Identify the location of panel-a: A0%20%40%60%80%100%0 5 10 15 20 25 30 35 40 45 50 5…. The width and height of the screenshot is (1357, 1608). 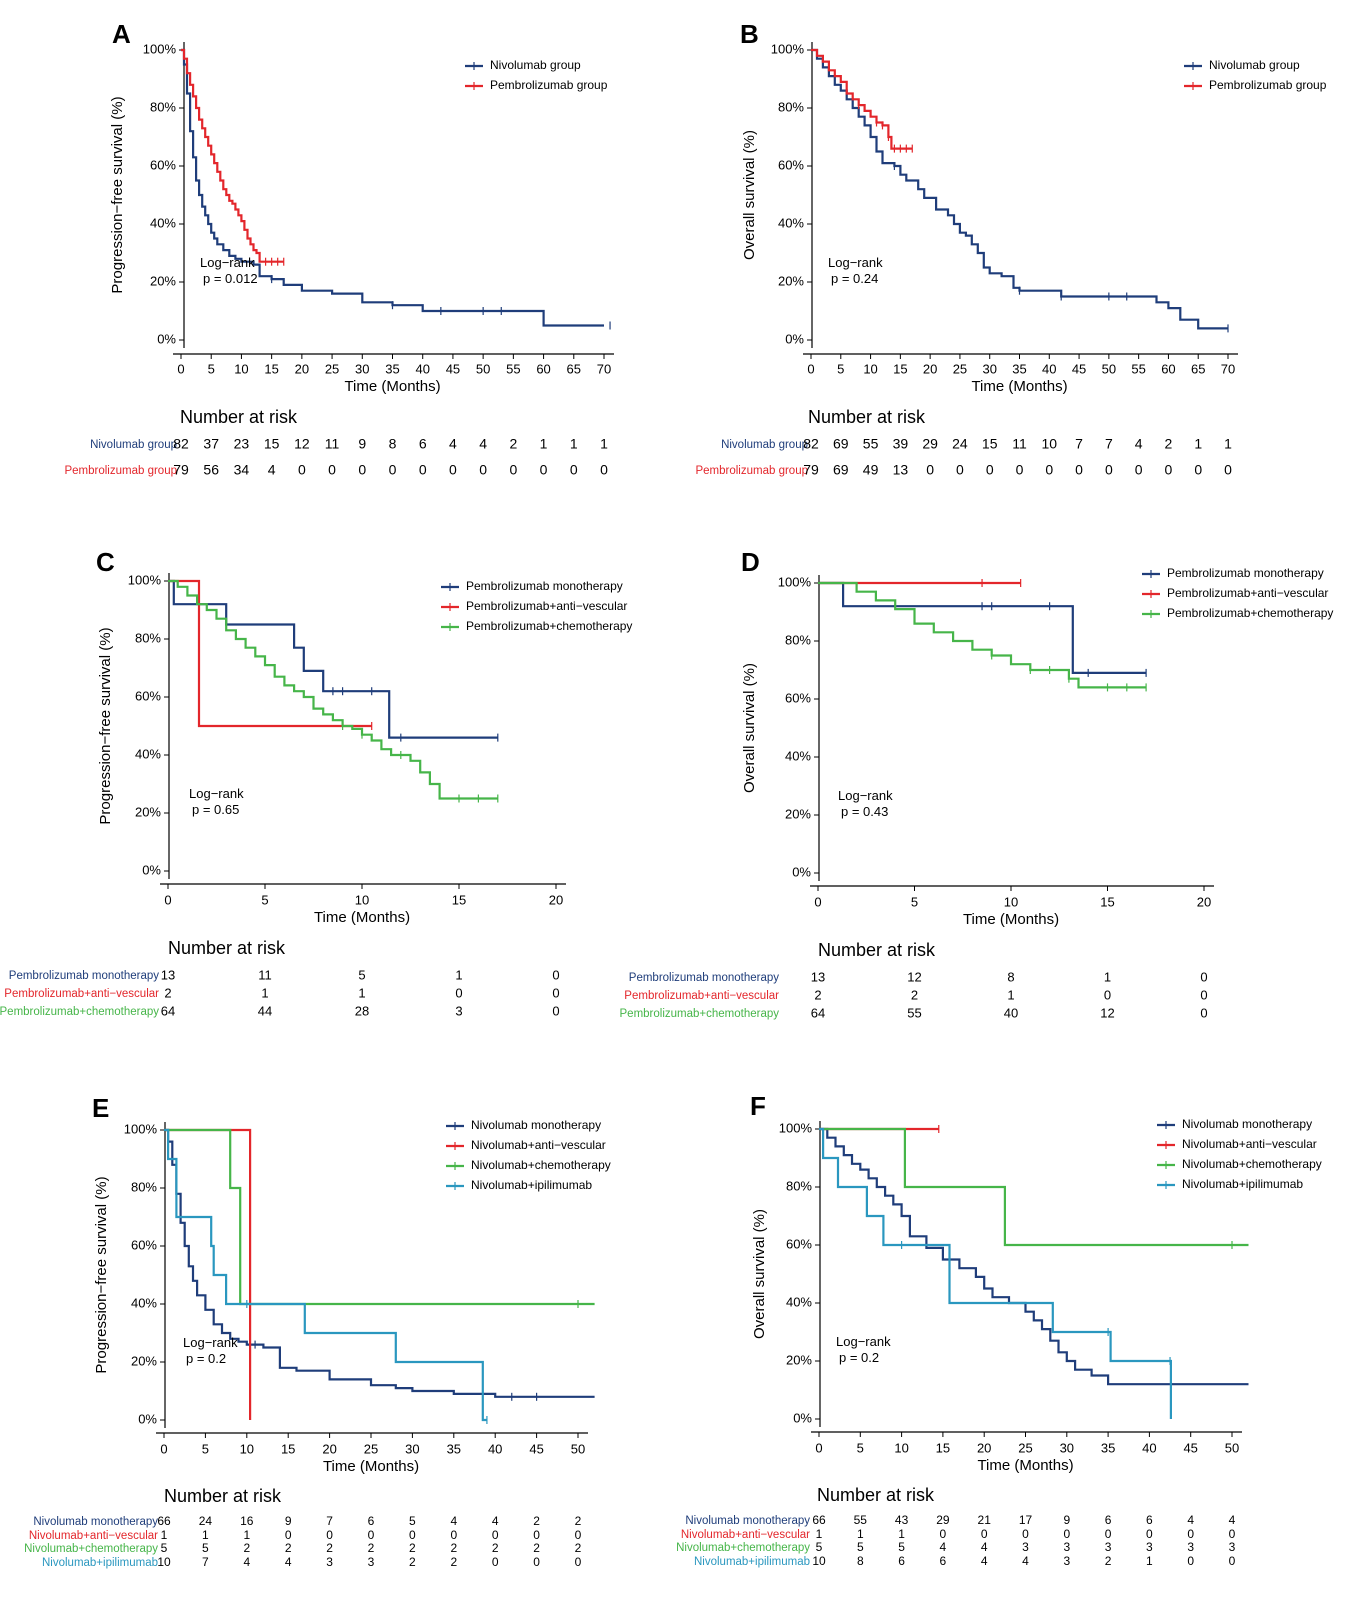
(339, 248).